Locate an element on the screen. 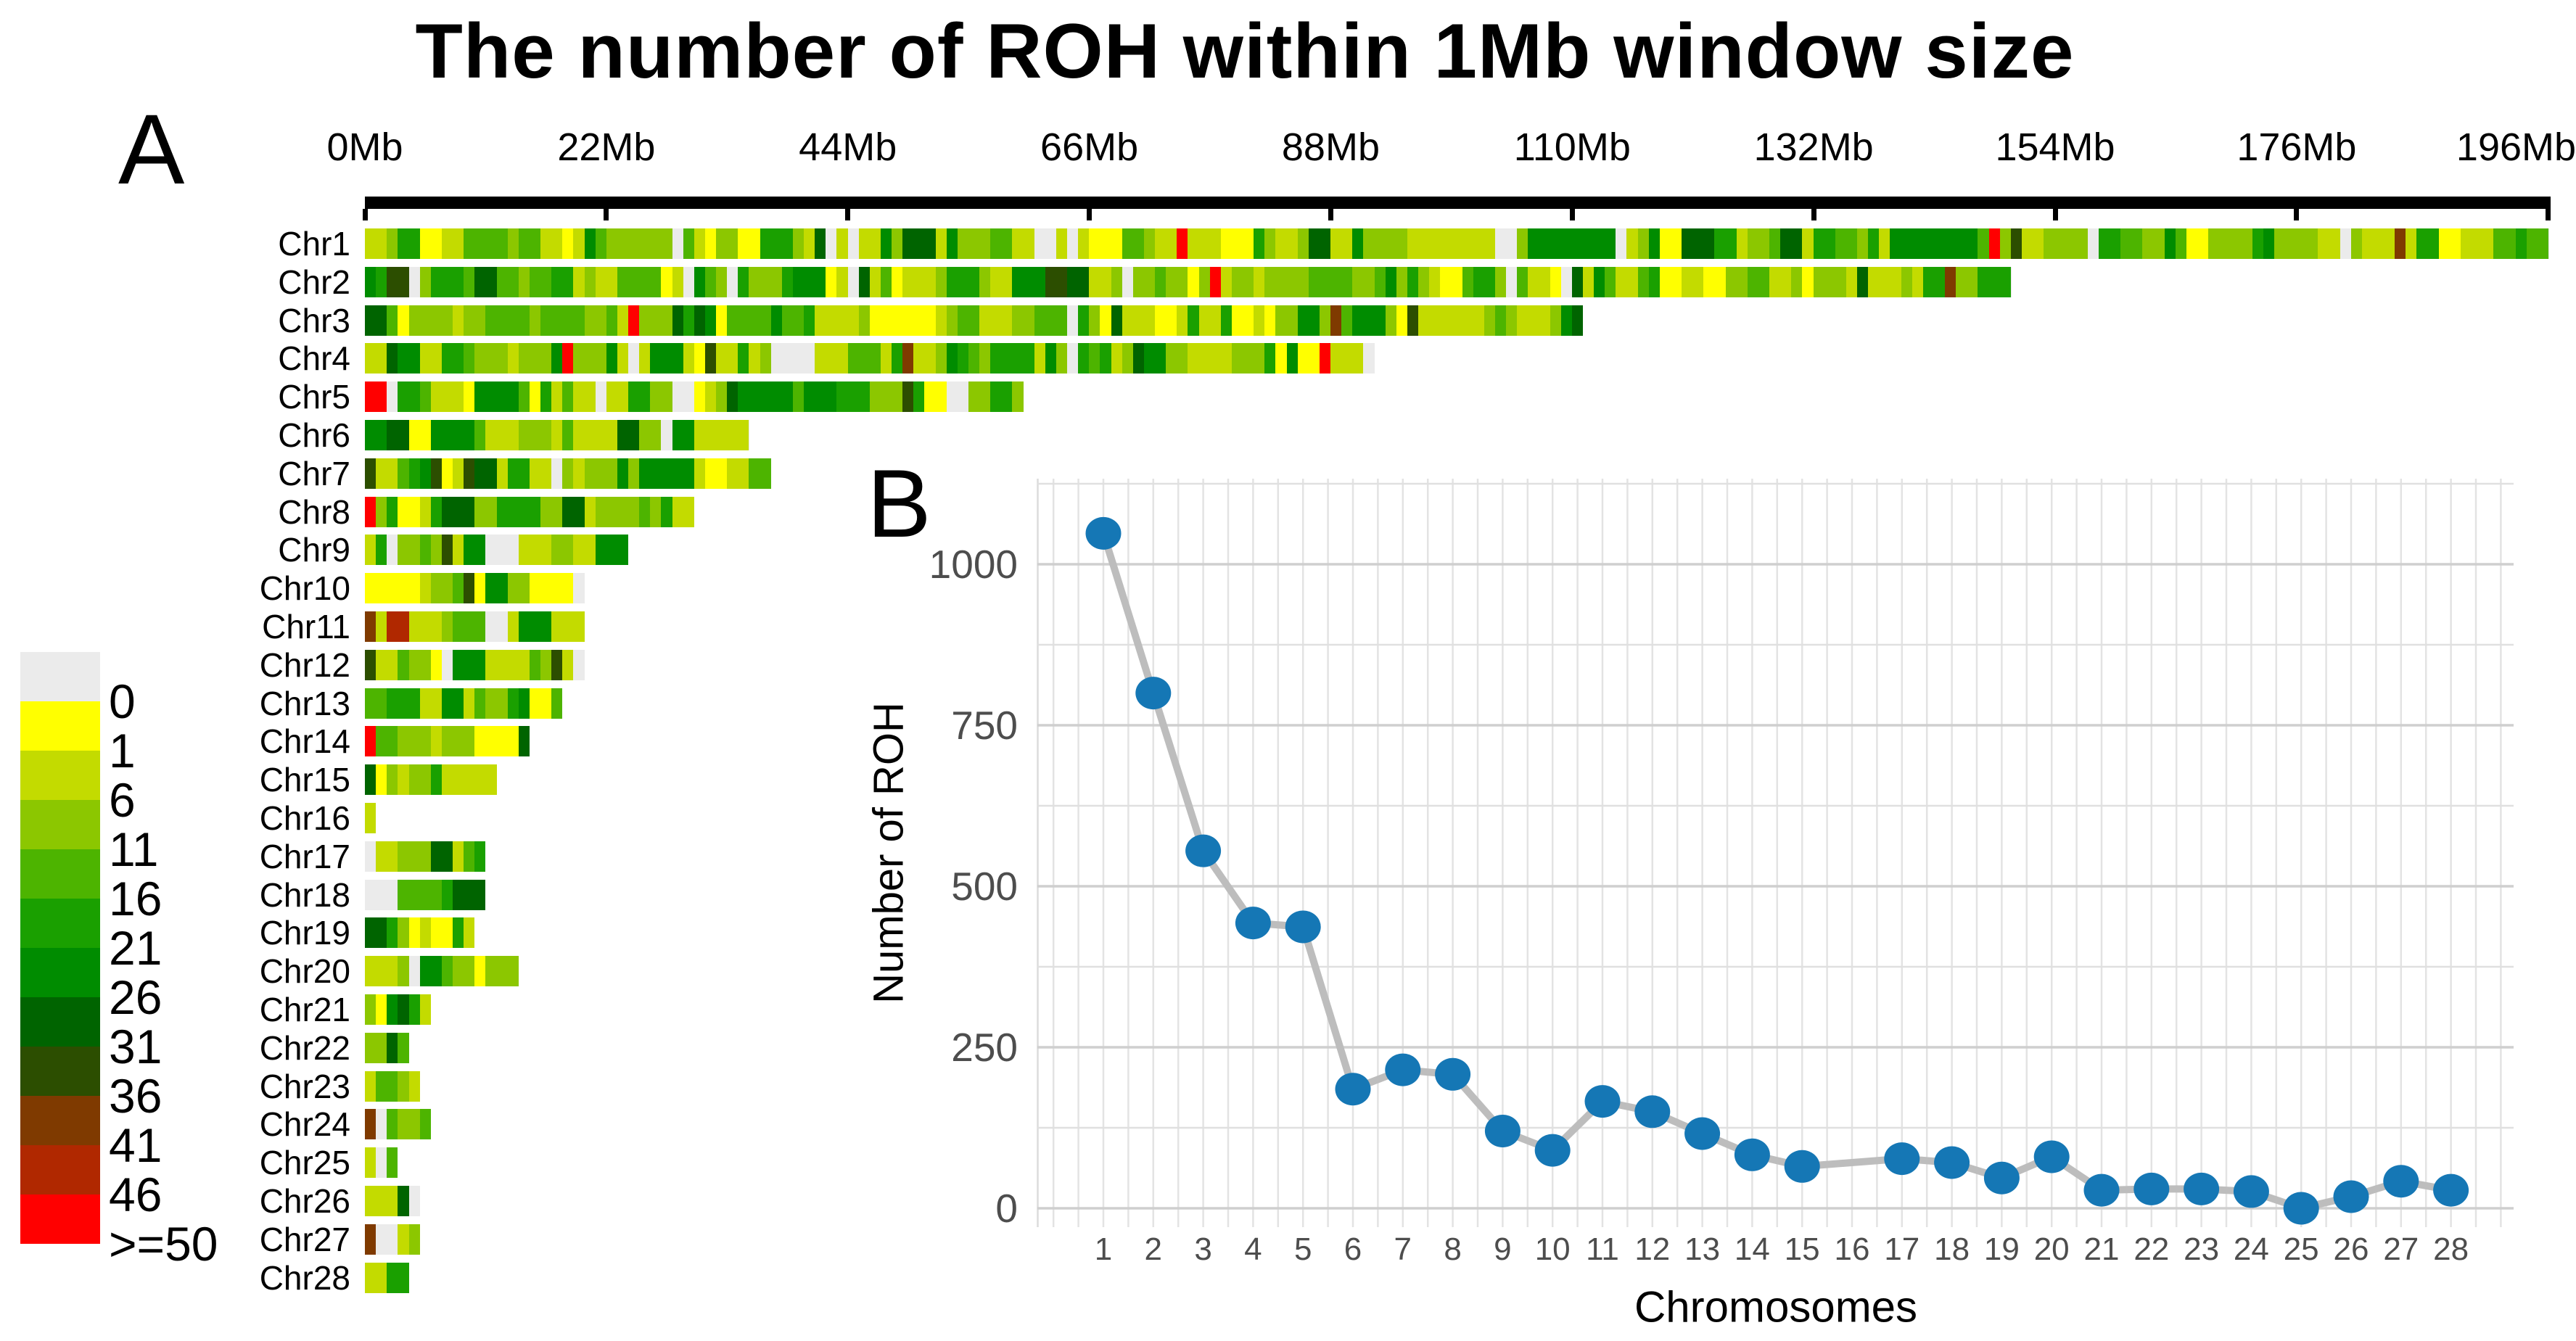 The image size is (2576, 1341). x-axis-tick-label: 21 is located at coordinates (2101, 1249).